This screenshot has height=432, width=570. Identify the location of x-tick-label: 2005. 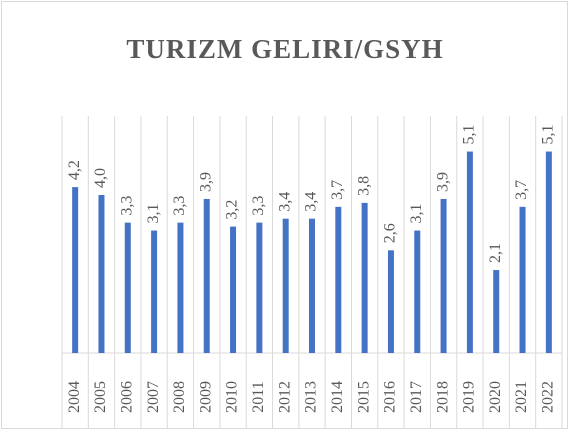
(100, 397).